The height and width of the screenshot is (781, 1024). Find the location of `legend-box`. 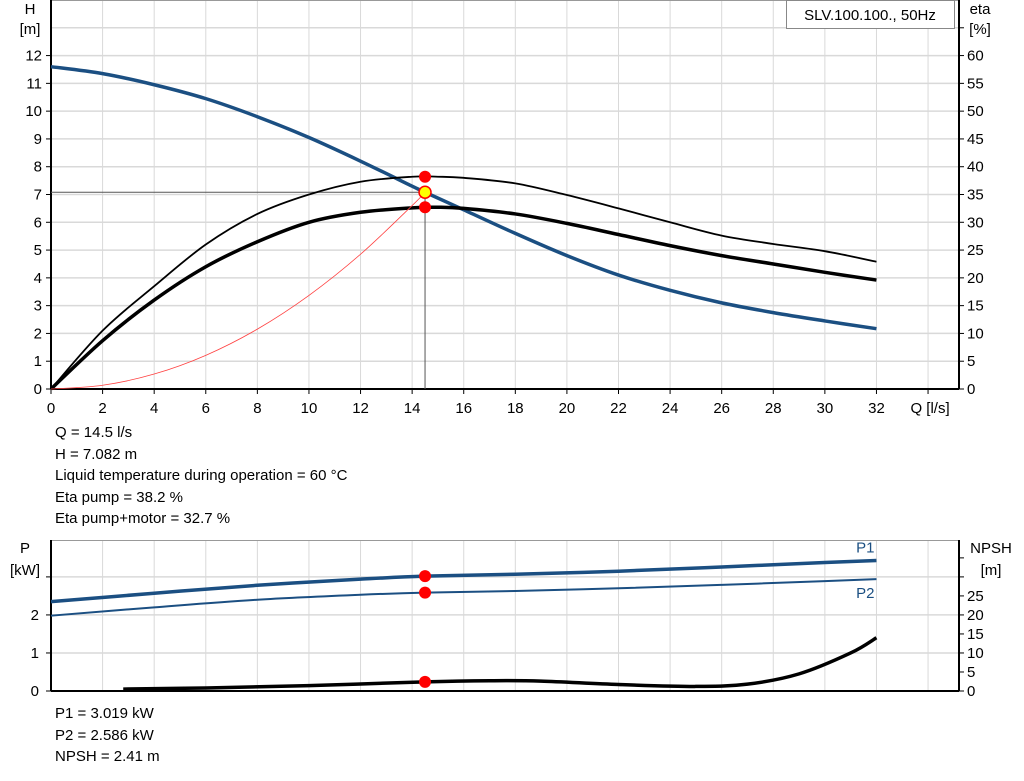

legend-box is located at coordinates (870, 14).